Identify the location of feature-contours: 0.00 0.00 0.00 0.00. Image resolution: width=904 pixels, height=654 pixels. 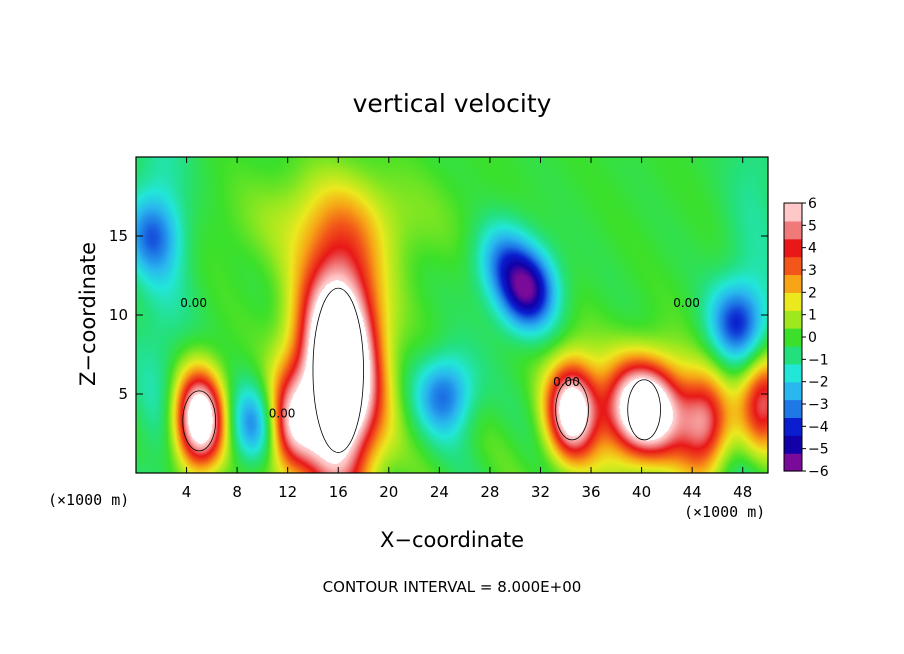
(440, 370).